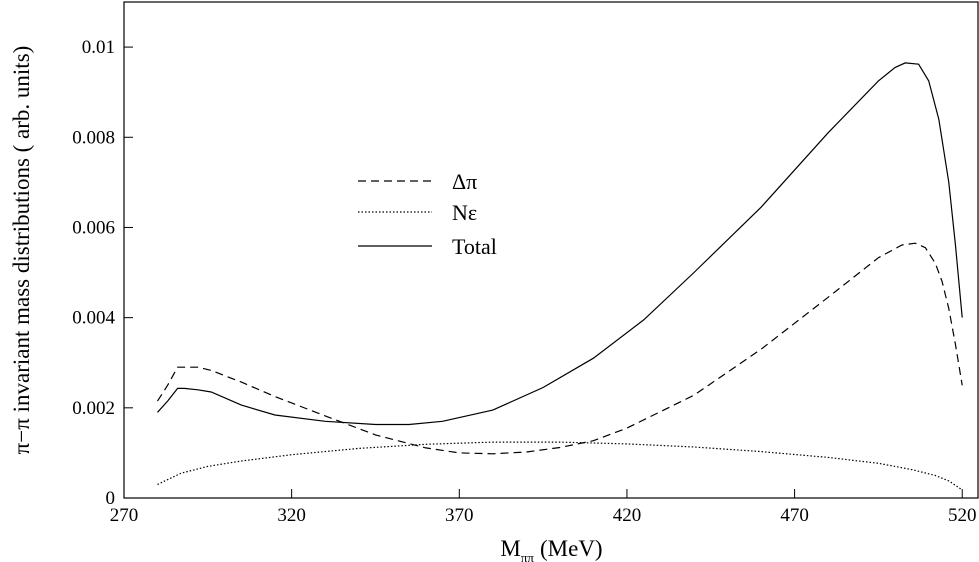 Image resolution: width=979 pixels, height=562 pixels. I want to click on y-tick-label: 0.01, so click(98, 47).